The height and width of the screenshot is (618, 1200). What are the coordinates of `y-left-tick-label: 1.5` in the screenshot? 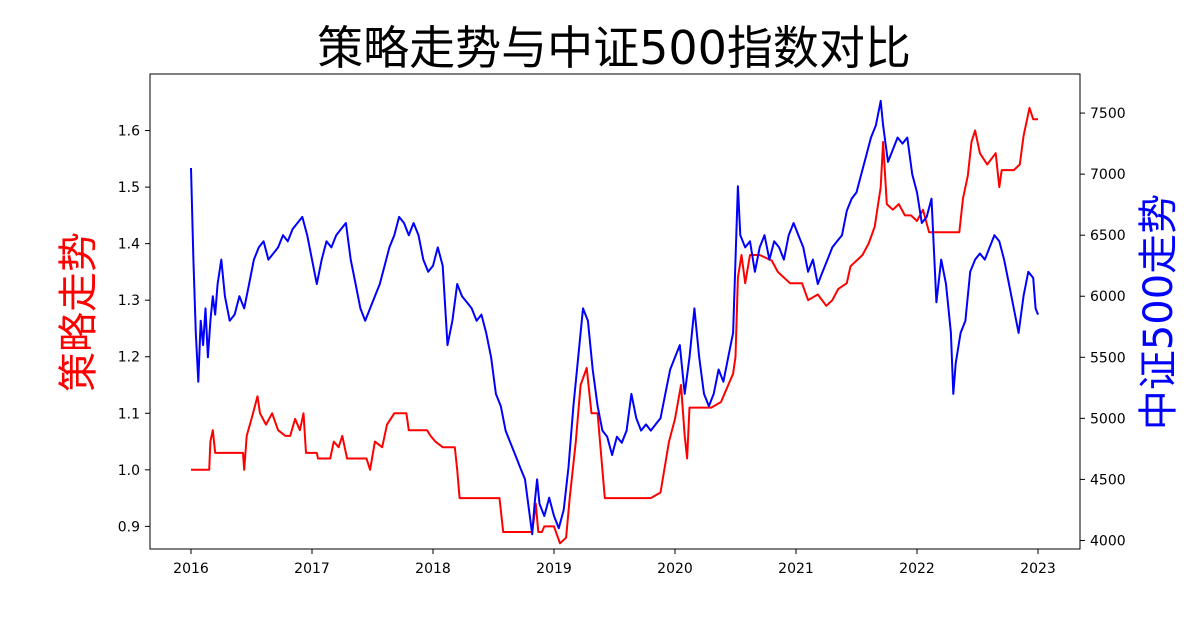 It's located at (129, 188).